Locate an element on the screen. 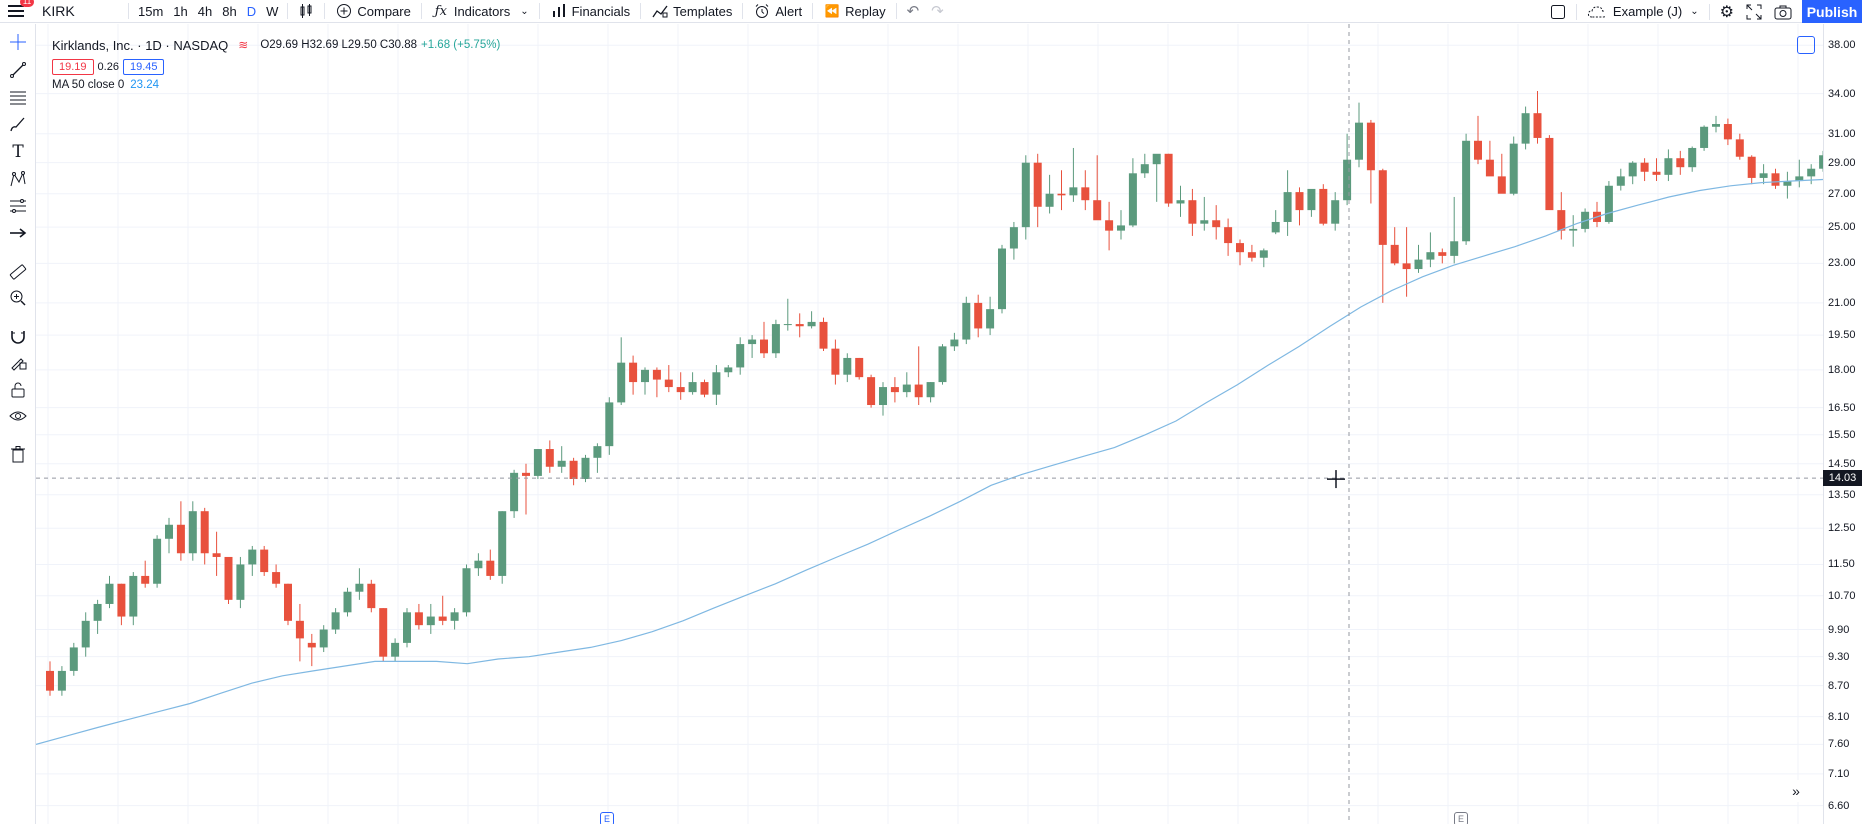 The height and width of the screenshot is (824, 1862). layout-button is located at coordinates (1558, 11).